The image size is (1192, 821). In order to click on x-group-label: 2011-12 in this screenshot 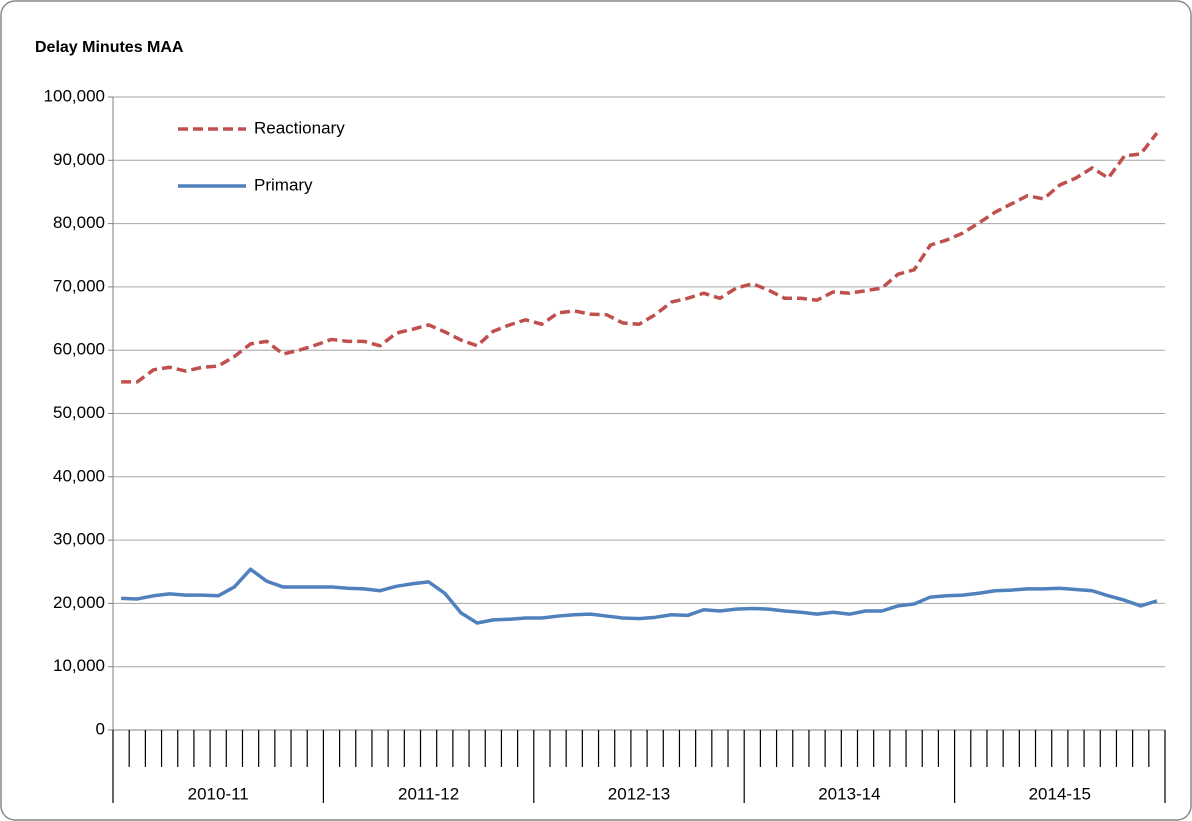, I will do `click(428, 793)`.